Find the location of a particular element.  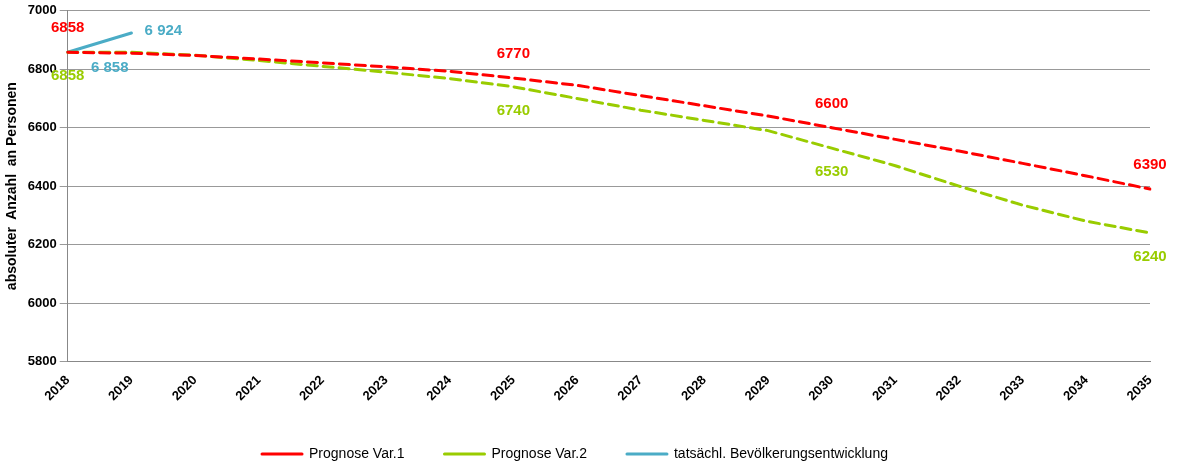

y-axis-title: absoluter Anzahl an Personen is located at coordinates (11, 186).